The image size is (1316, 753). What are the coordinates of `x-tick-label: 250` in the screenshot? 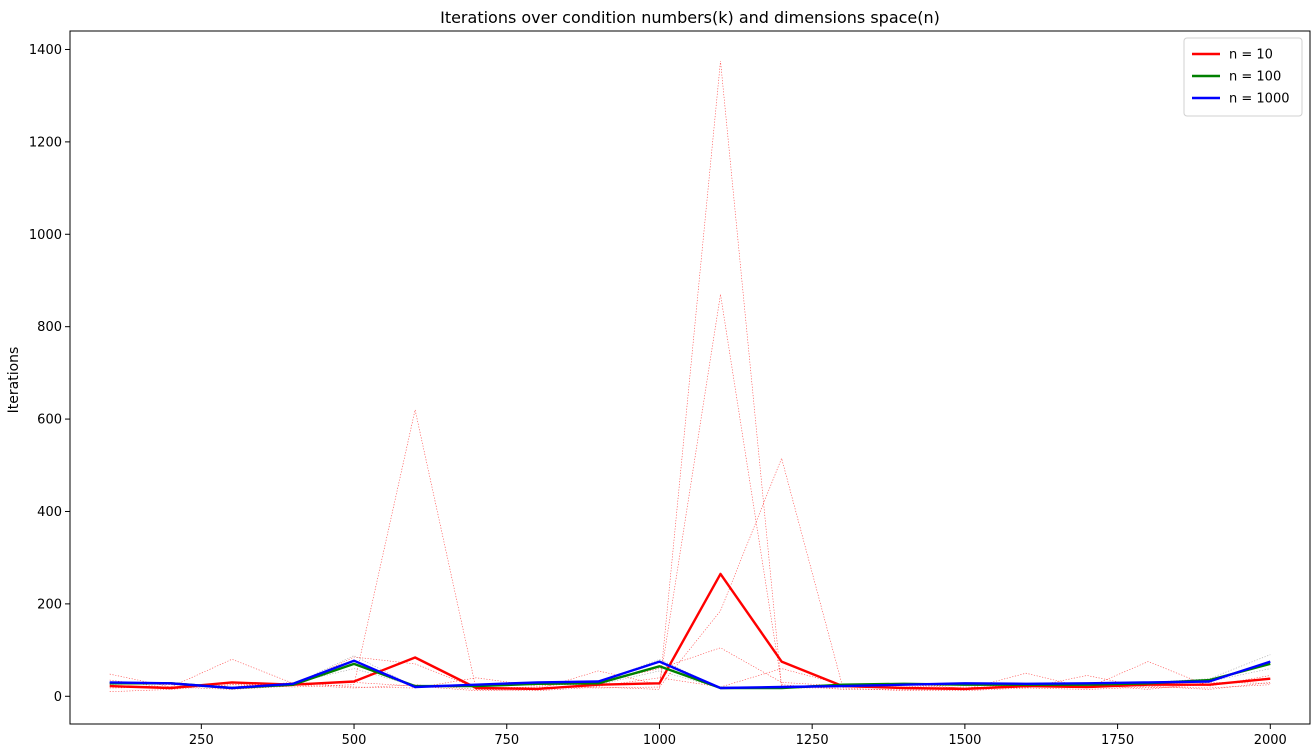 It's located at (201, 740).